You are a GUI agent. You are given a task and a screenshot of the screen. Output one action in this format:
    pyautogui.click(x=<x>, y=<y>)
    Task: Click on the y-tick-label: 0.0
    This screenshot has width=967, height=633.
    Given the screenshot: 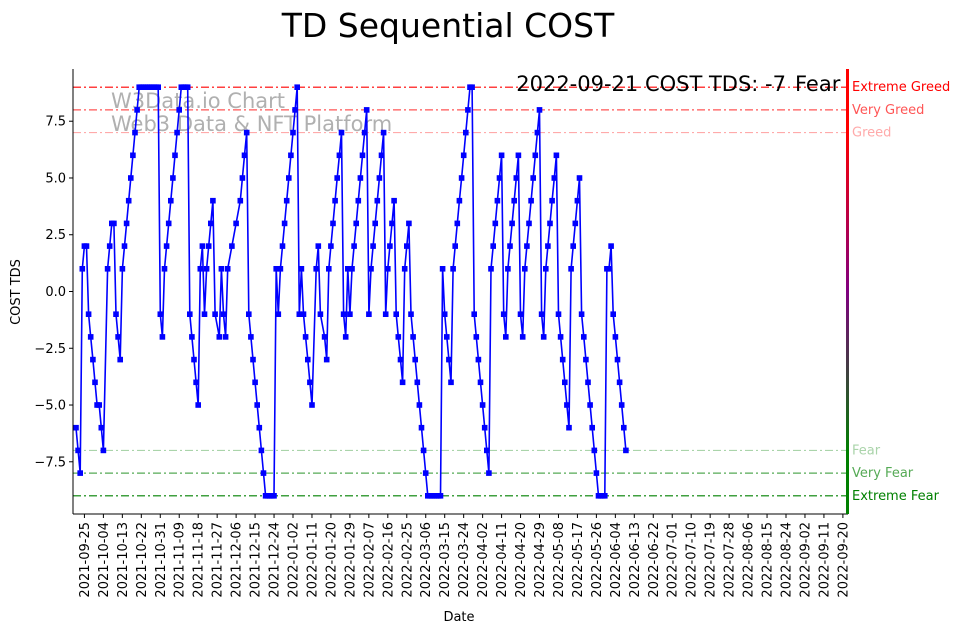 What is the action you would take?
    pyautogui.click(x=55, y=292)
    